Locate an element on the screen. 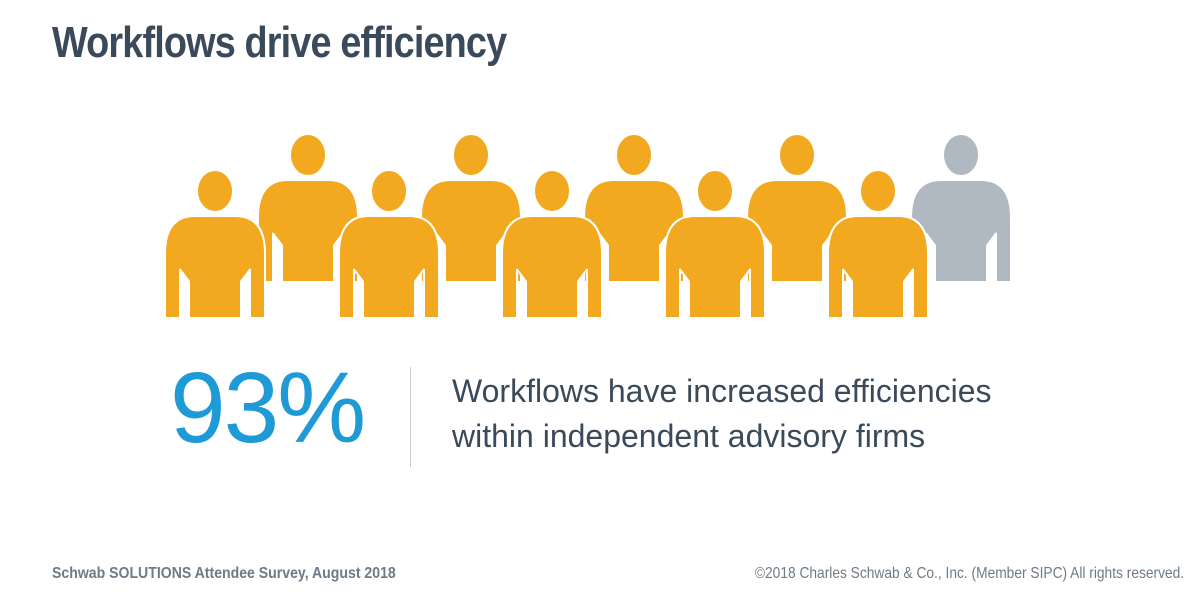 This screenshot has width=1200, height=600. page-title: Workflows drive efficiency is located at coordinates (279, 42).